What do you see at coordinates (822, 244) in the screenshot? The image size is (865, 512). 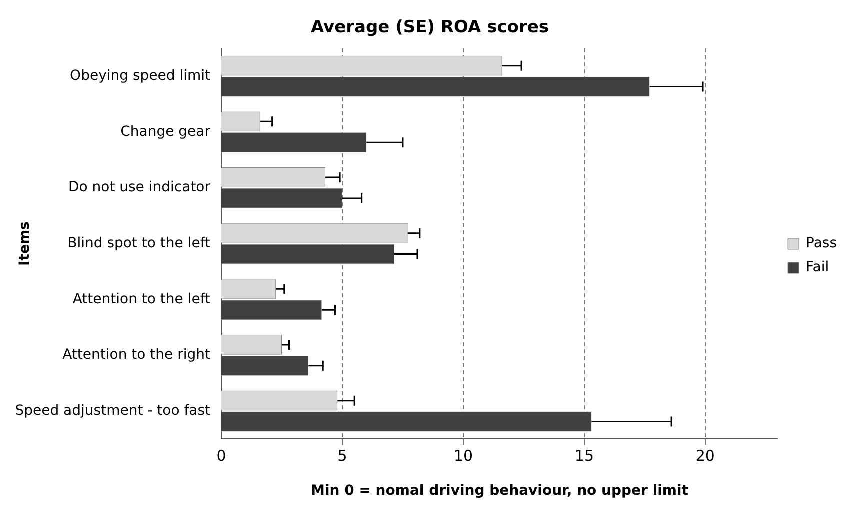 I see `legend-label: Pass` at bounding box center [822, 244].